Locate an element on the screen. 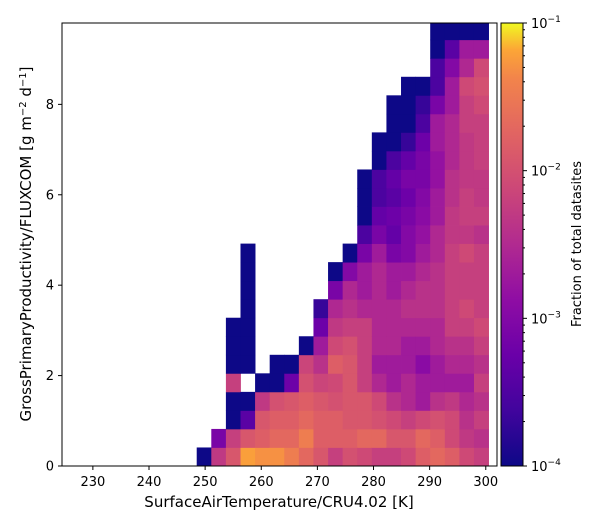  colorbar-tick-label: 10⁻³ is located at coordinates (546, 318).